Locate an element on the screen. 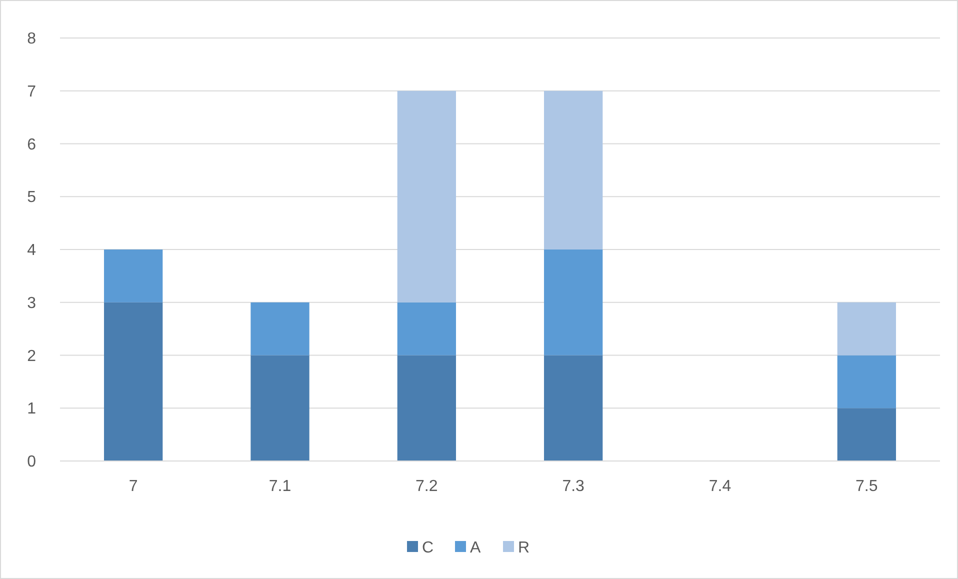  y-tick-label: 4 is located at coordinates (31, 251).